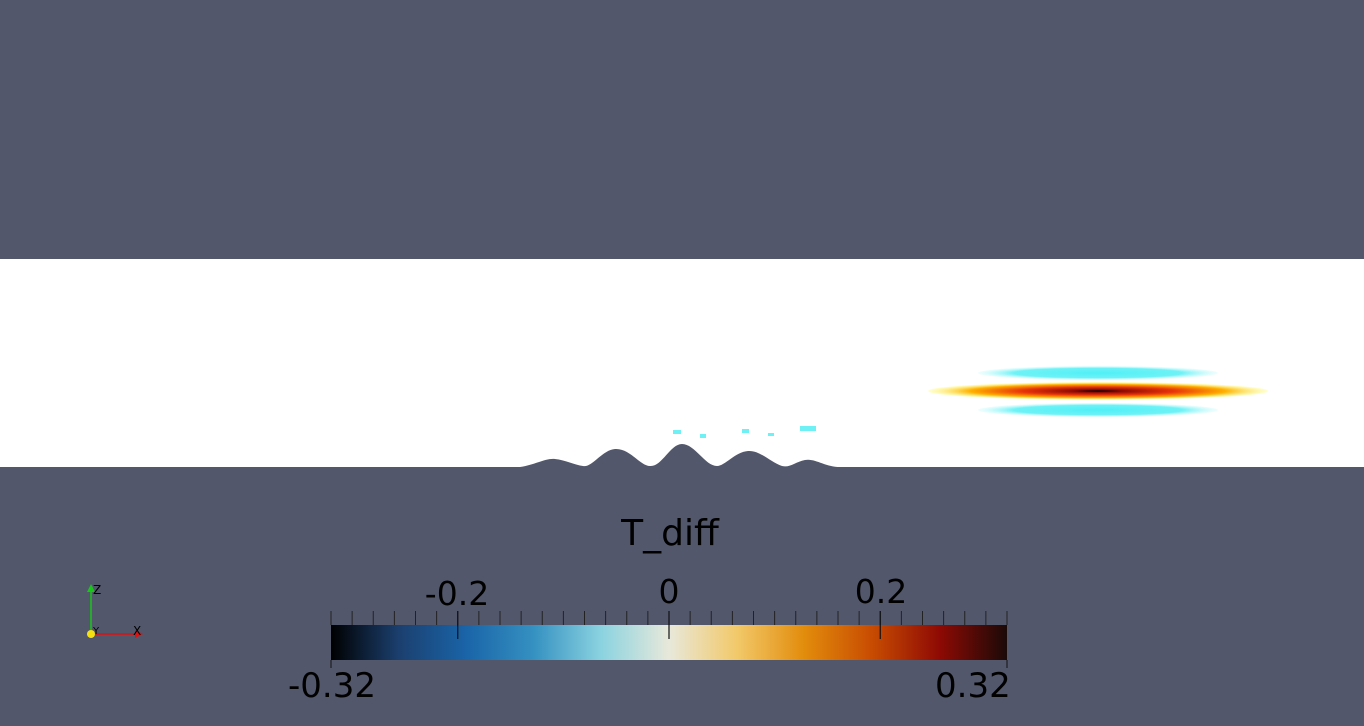  What do you see at coordinates (97, 590) in the screenshot?
I see `z-axis-label: Z` at bounding box center [97, 590].